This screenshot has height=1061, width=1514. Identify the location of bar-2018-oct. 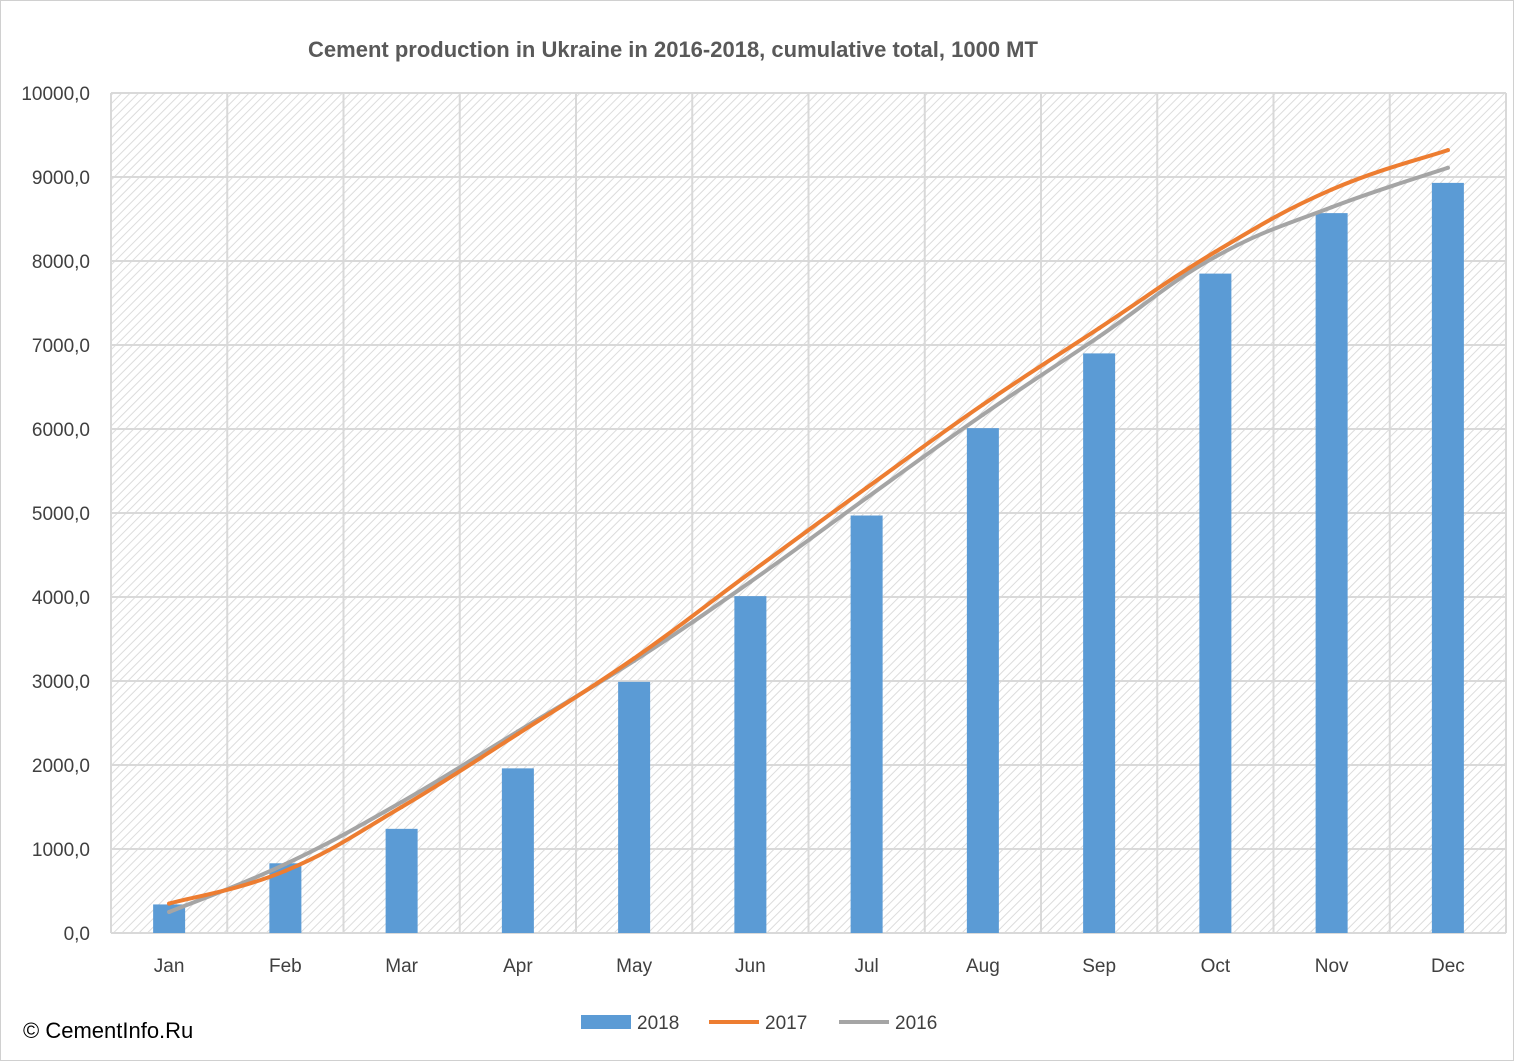
(1215, 603).